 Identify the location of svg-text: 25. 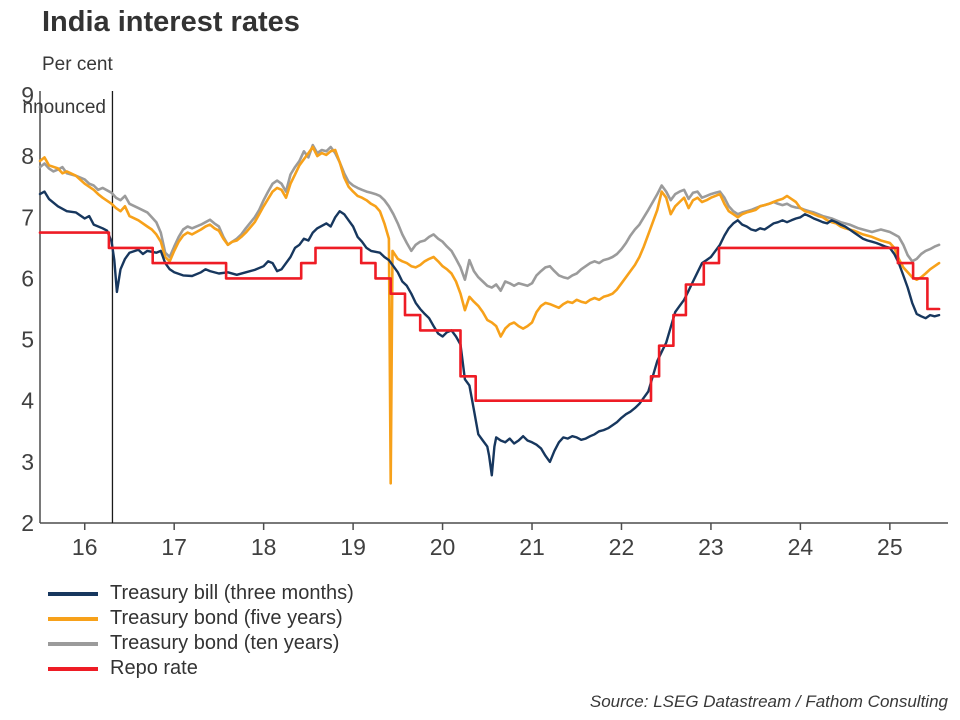
(890, 547).